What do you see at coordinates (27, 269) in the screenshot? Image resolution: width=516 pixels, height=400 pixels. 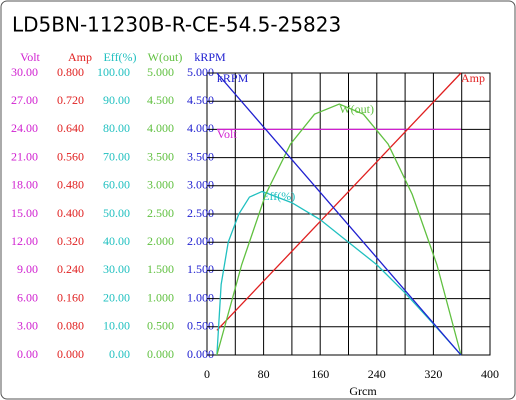 I see `y-tick-label: 9.00` at bounding box center [27, 269].